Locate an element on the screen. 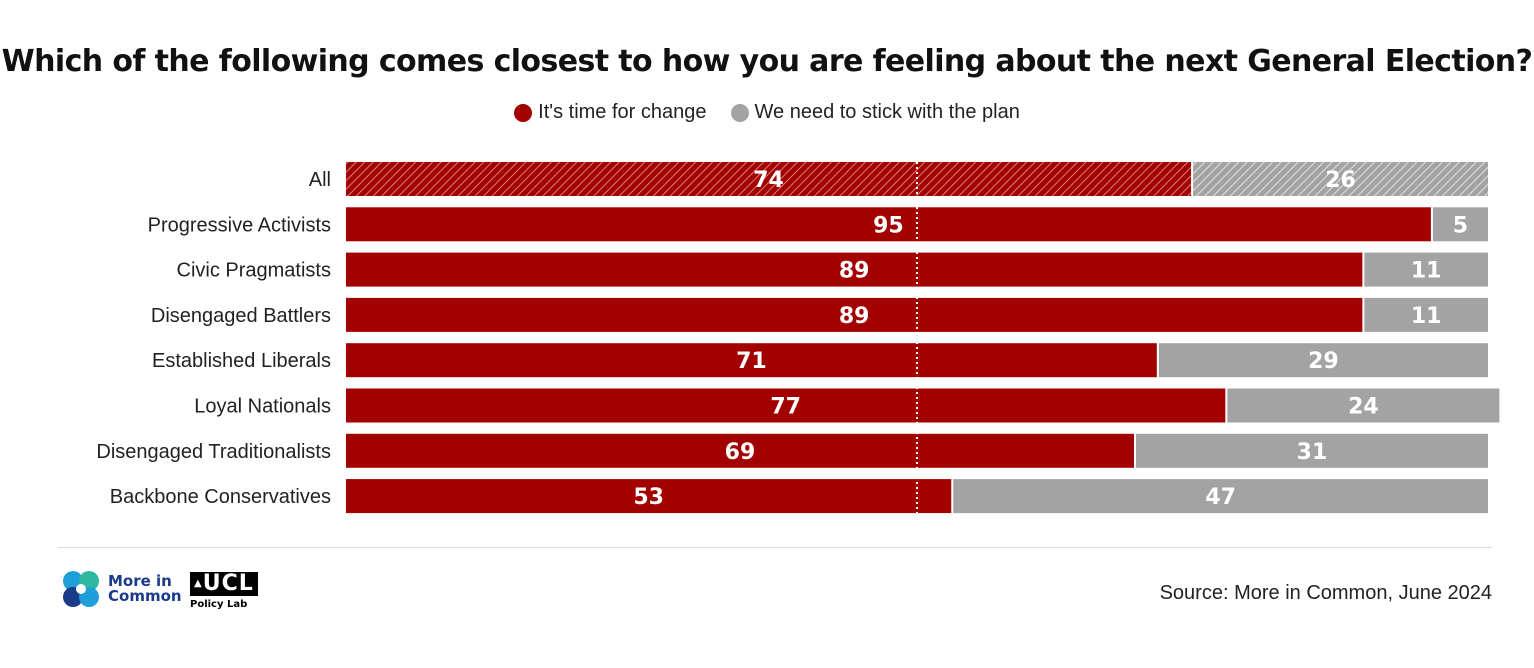 This screenshot has height=668, width=1534. value-label-stick-loyal-nationals: 24 is located at coordinates (1363, 407).